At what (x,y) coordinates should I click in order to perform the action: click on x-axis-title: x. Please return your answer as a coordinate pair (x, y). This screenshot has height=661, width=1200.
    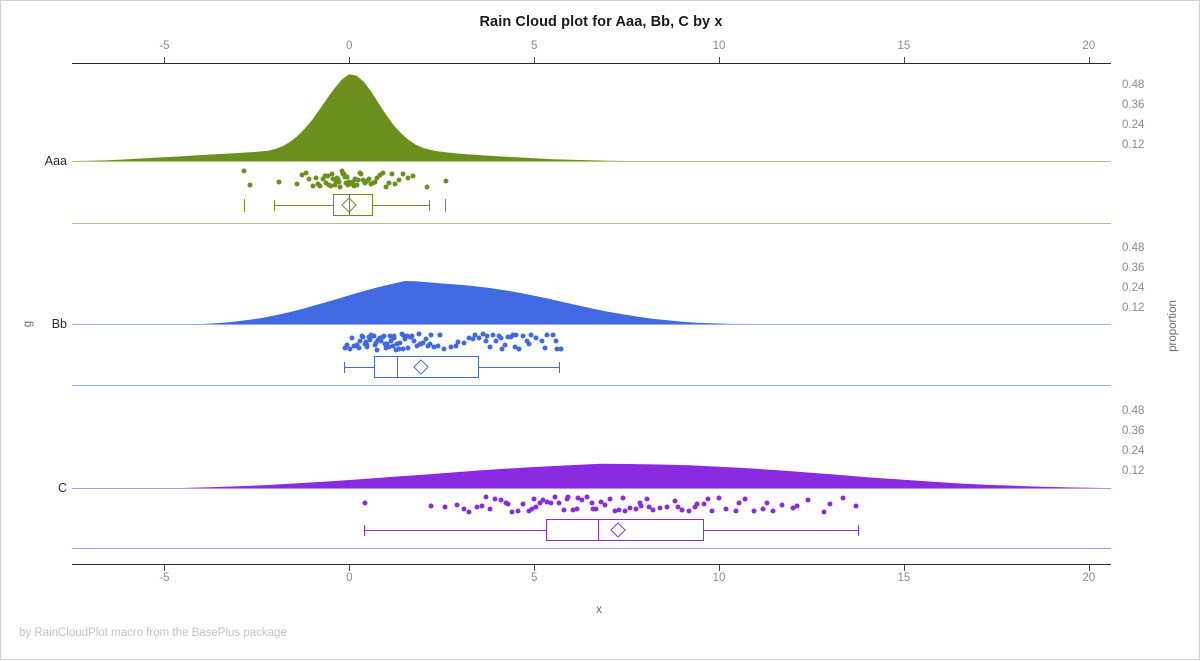
    Looking at the image, I should click on (599, 610).